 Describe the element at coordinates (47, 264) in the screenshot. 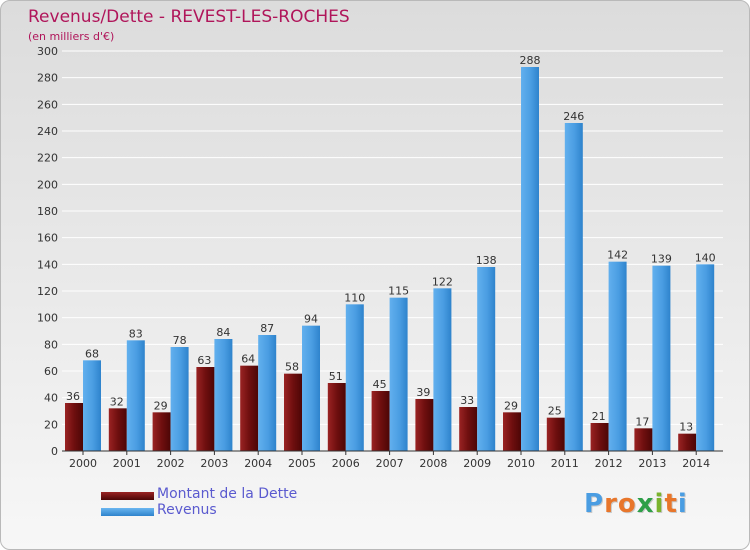

I see `y-tick-label: 140` at that location.